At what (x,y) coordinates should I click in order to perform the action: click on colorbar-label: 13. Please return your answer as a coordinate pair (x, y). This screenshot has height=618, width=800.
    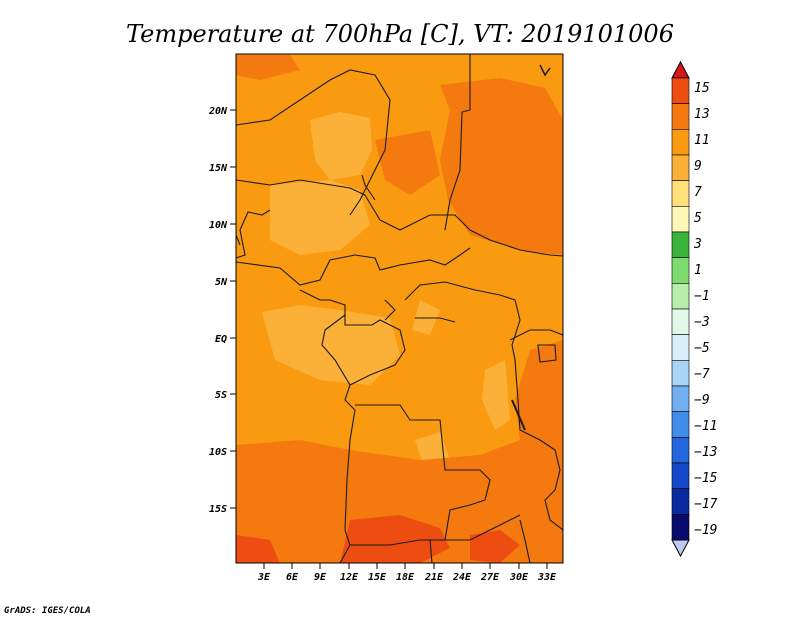
    Looking at the image, I should click on (702, 114).